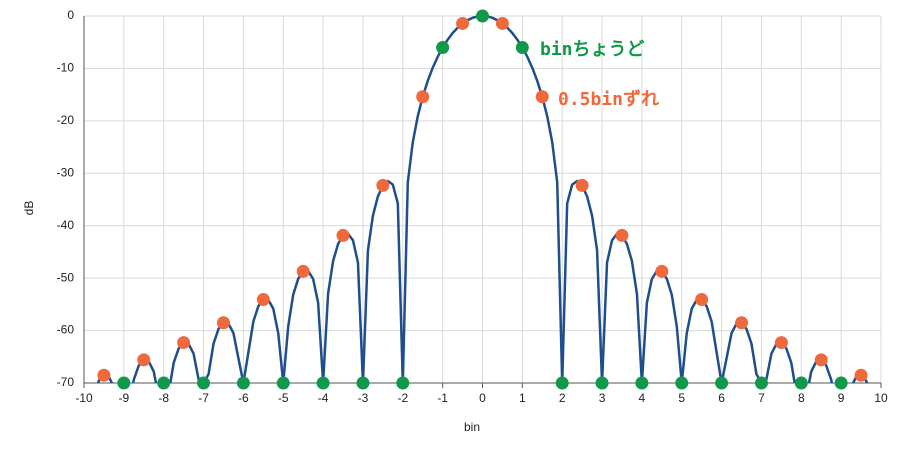  What do you see at coordinates (761, 398) in the screenshot?
I see `x-tick-label: 7` at bounding box center [761, 398].